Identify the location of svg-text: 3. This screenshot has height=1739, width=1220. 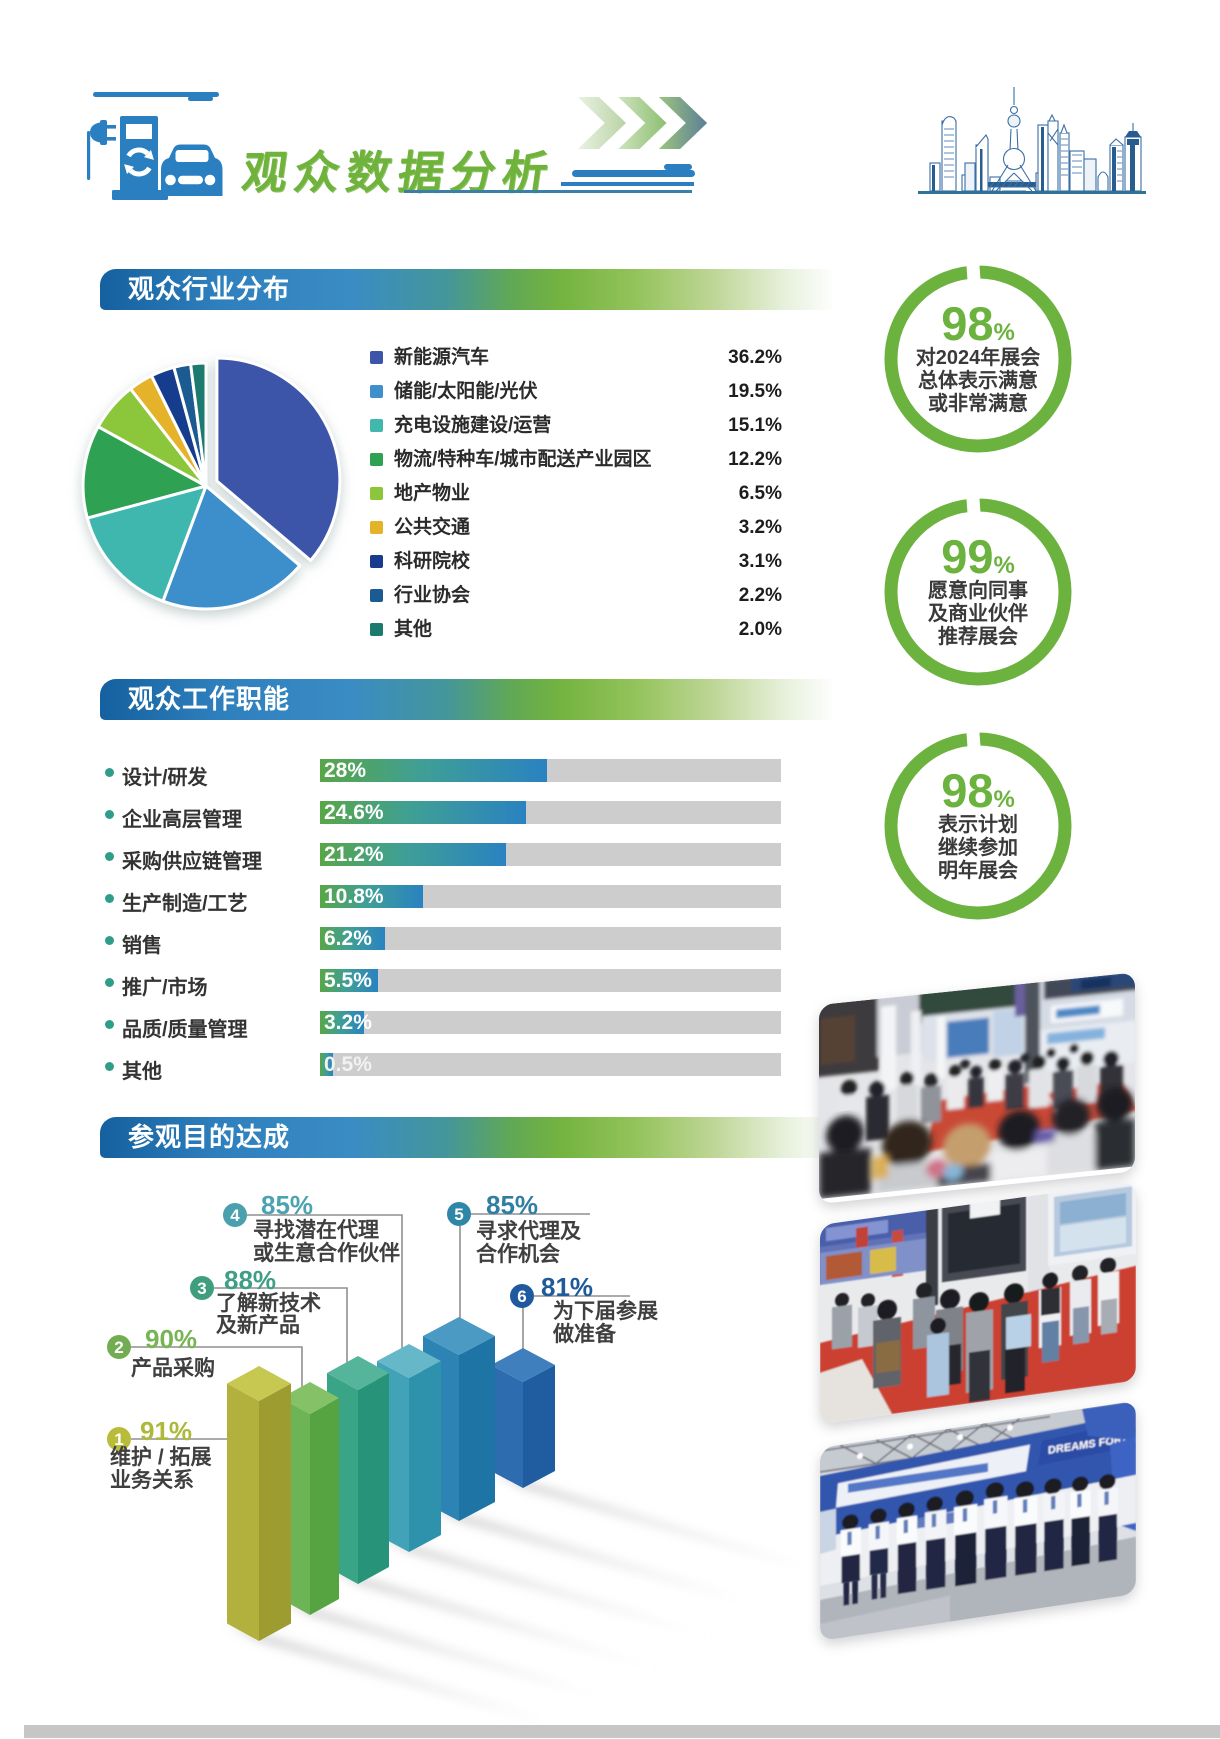
(201, 1288).